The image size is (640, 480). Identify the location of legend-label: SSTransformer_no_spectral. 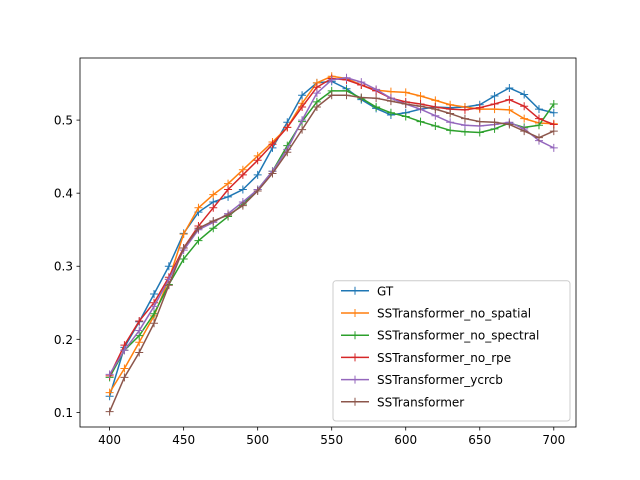
(458, 336).